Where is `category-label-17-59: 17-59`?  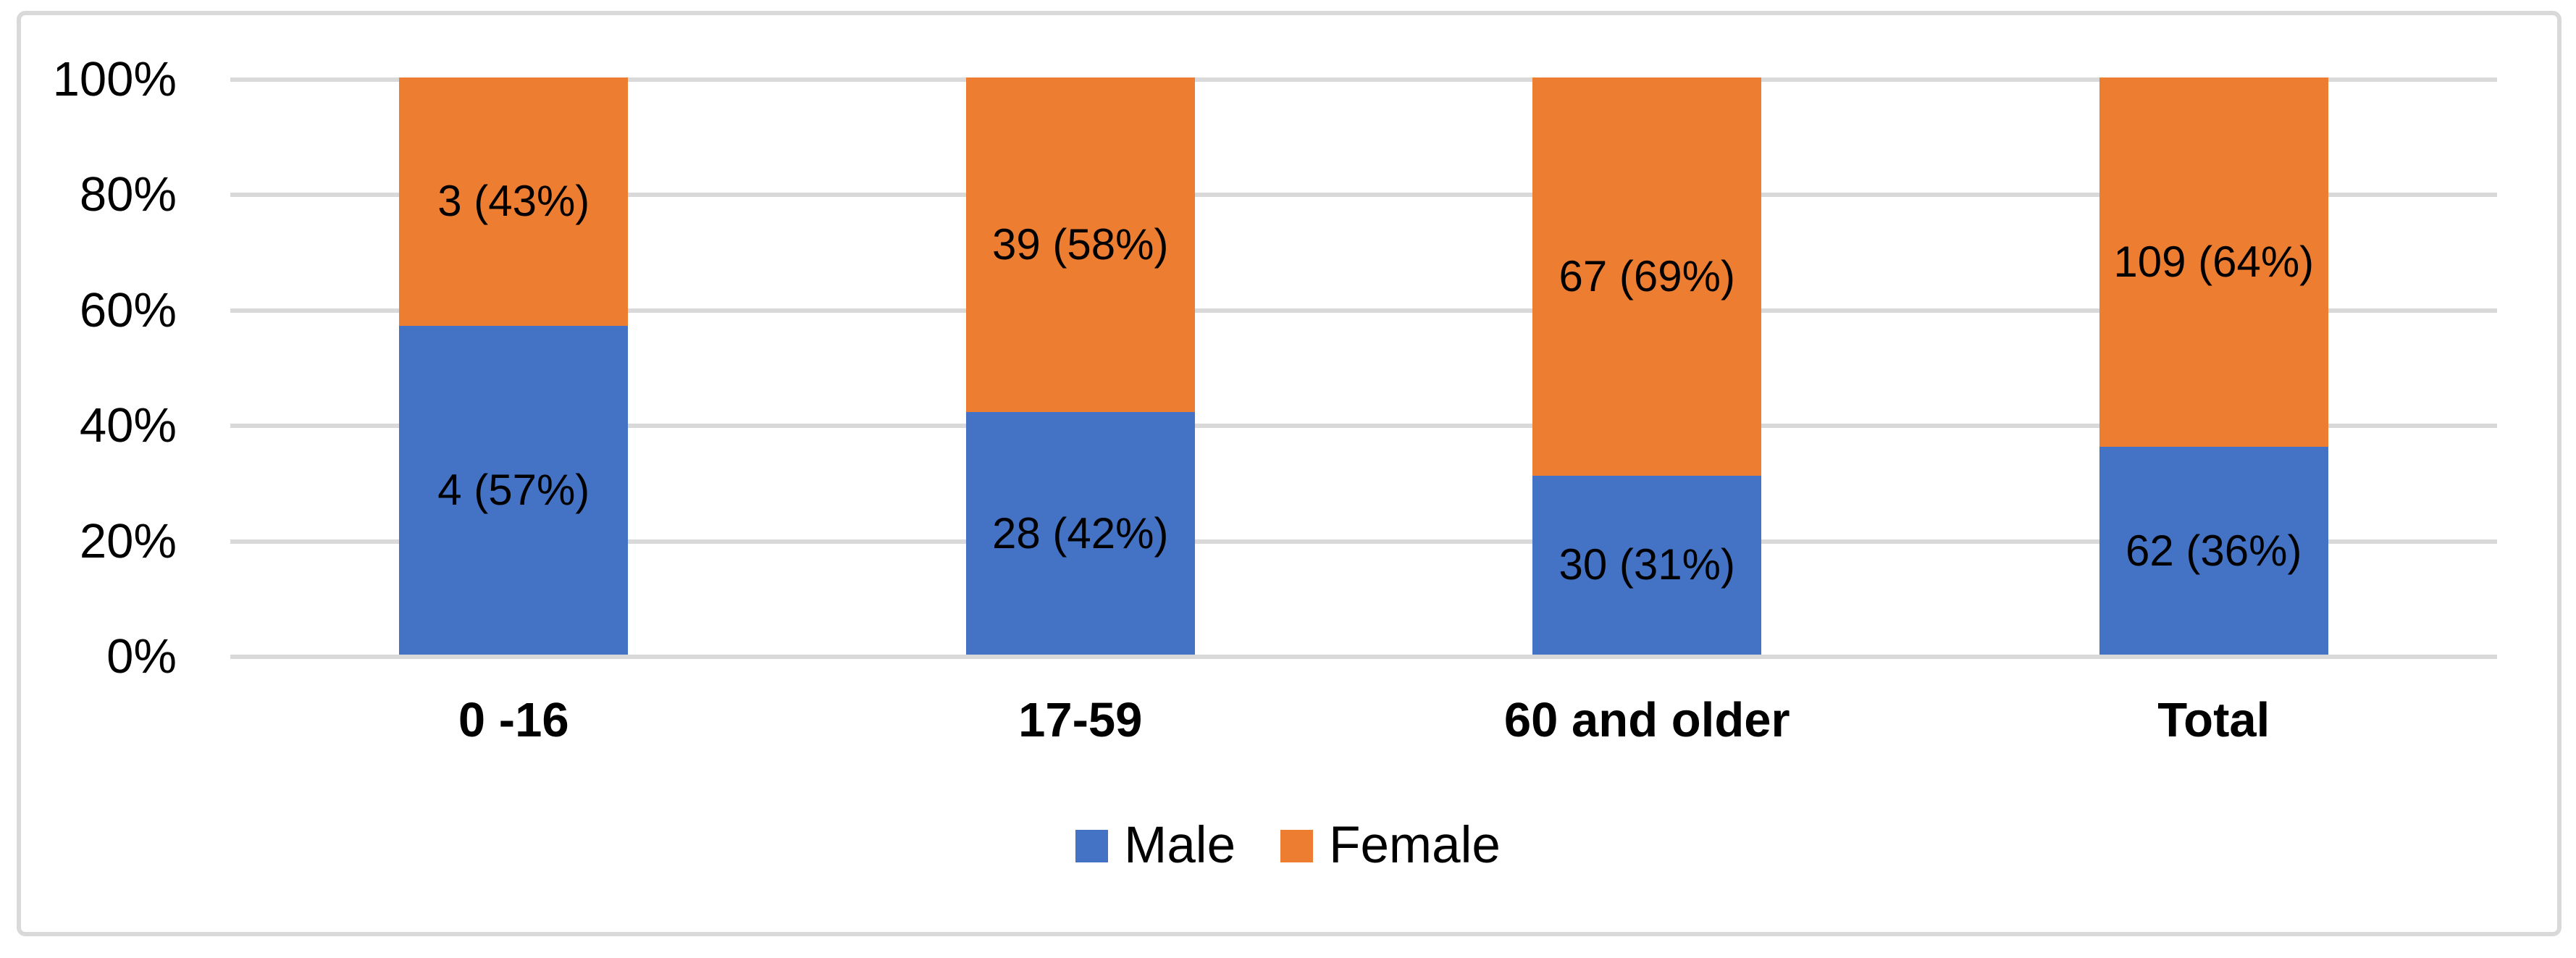
category-label-17-59: 17-59 is located at coordinates (1080, 720).